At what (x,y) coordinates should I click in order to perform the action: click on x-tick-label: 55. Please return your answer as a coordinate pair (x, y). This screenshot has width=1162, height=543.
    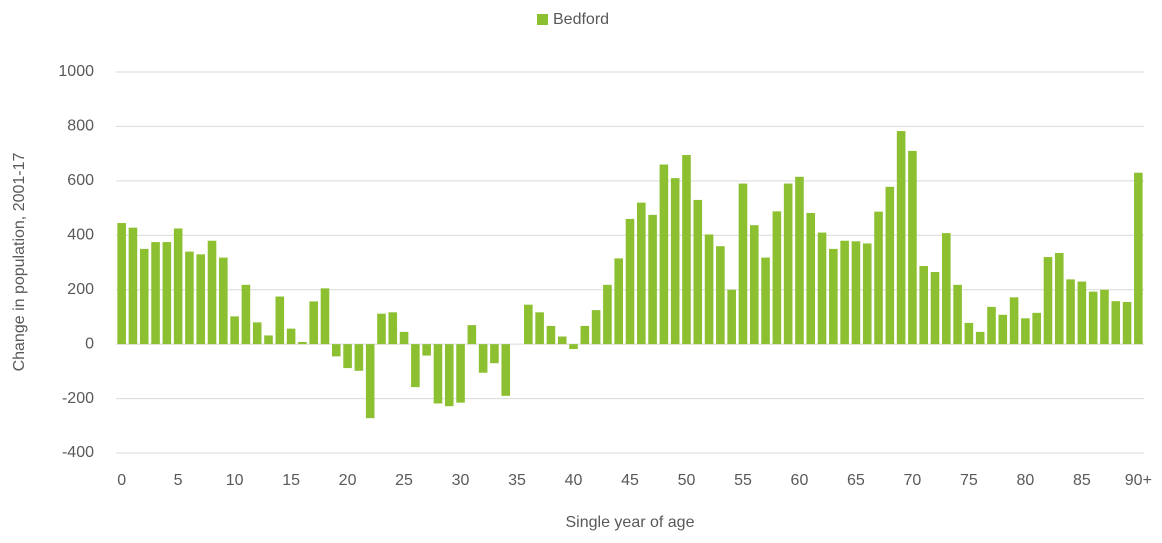
    Looking at the image, I should click on (743, 480).